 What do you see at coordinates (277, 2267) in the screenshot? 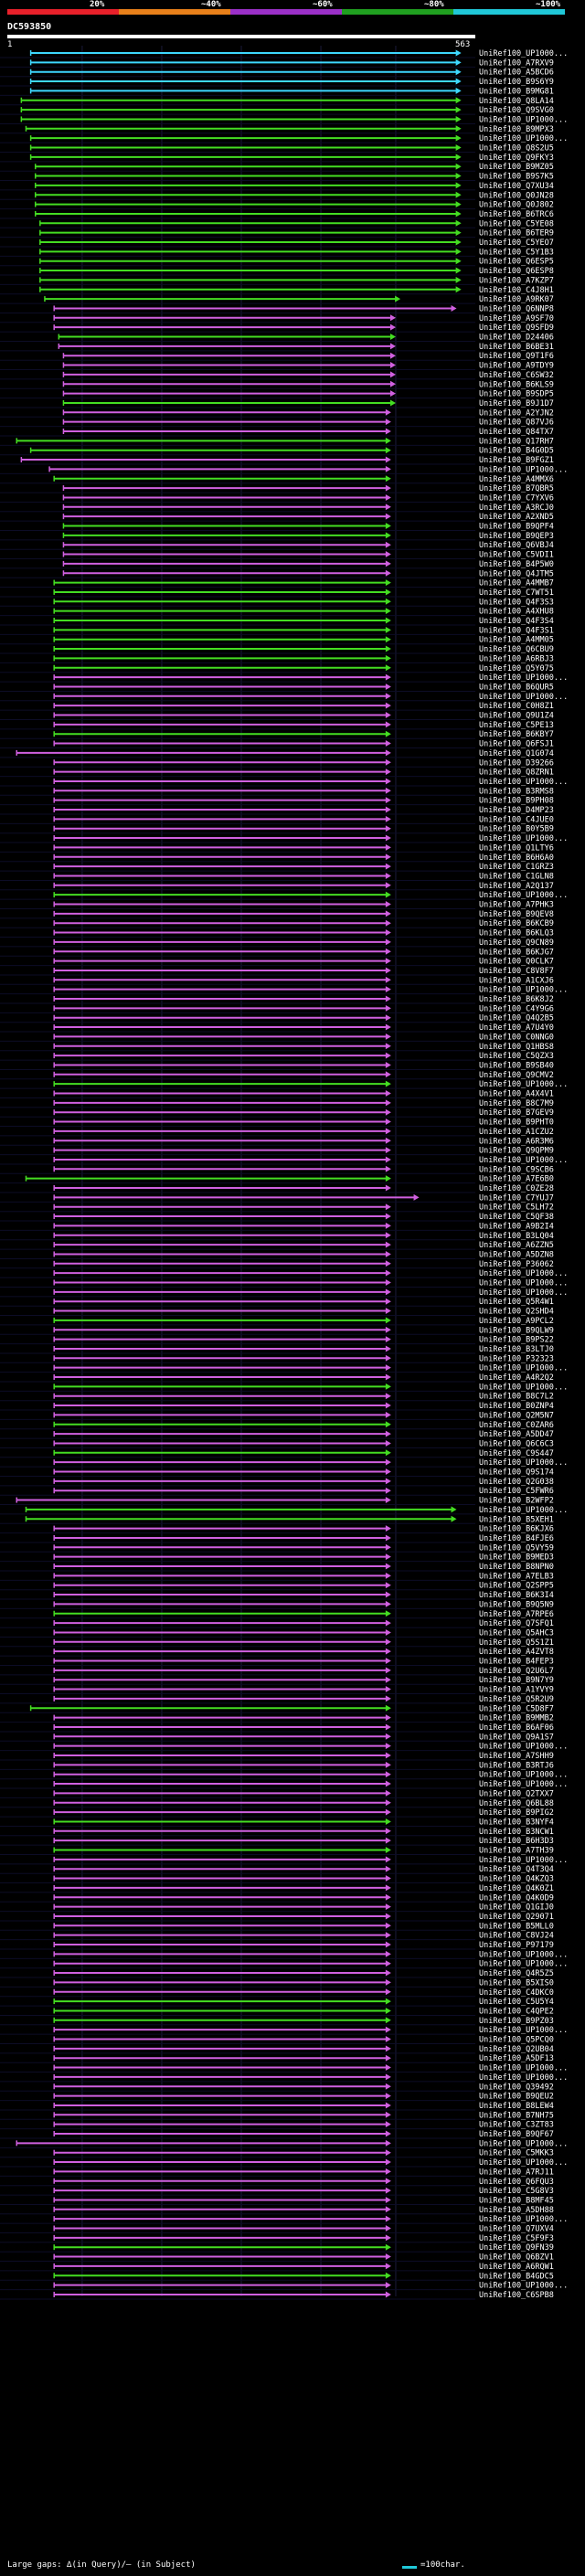
I see `hit-row: UniRef100_A6RQW1` at bounding box center [277, 2267].